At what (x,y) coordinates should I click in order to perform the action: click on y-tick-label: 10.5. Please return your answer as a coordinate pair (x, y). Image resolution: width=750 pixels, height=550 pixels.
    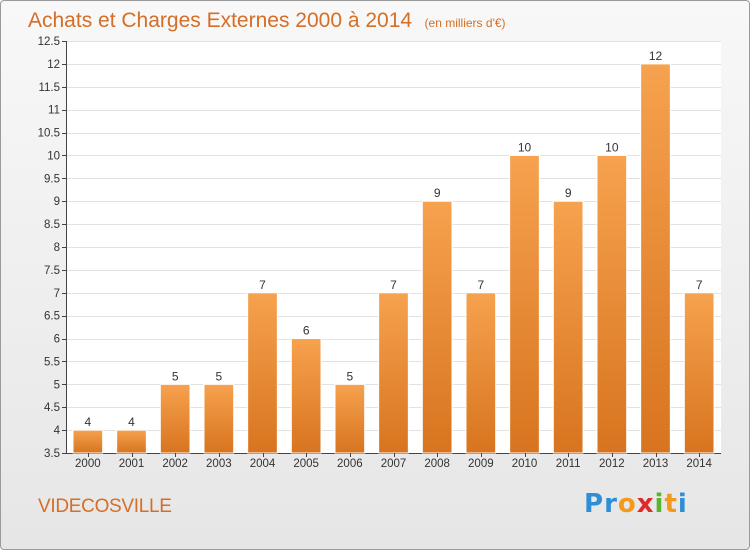
    Looking at the image, I should click on (49, 134).